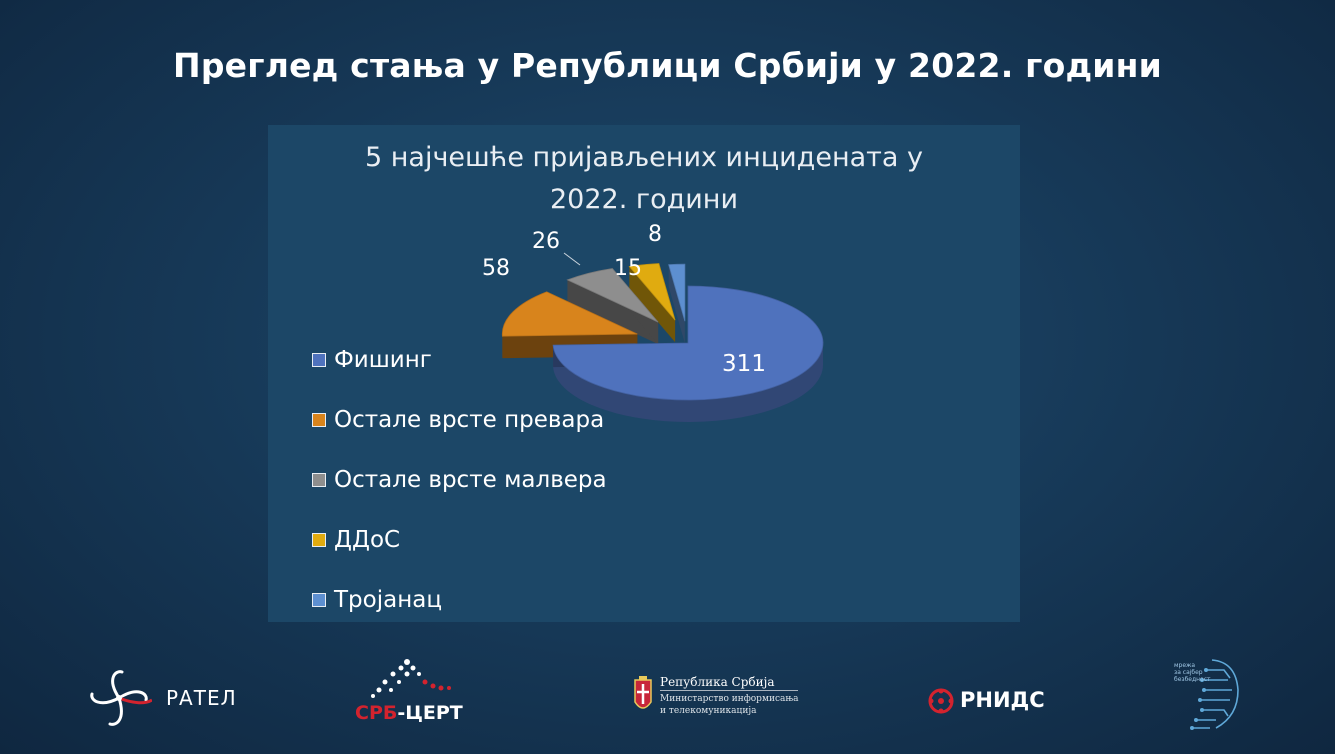 This screenshot has height=754, width=1335. Describe the element at coordinates (744, 364) in the screenshot. I see `data-label-phishing: 311` at that location.